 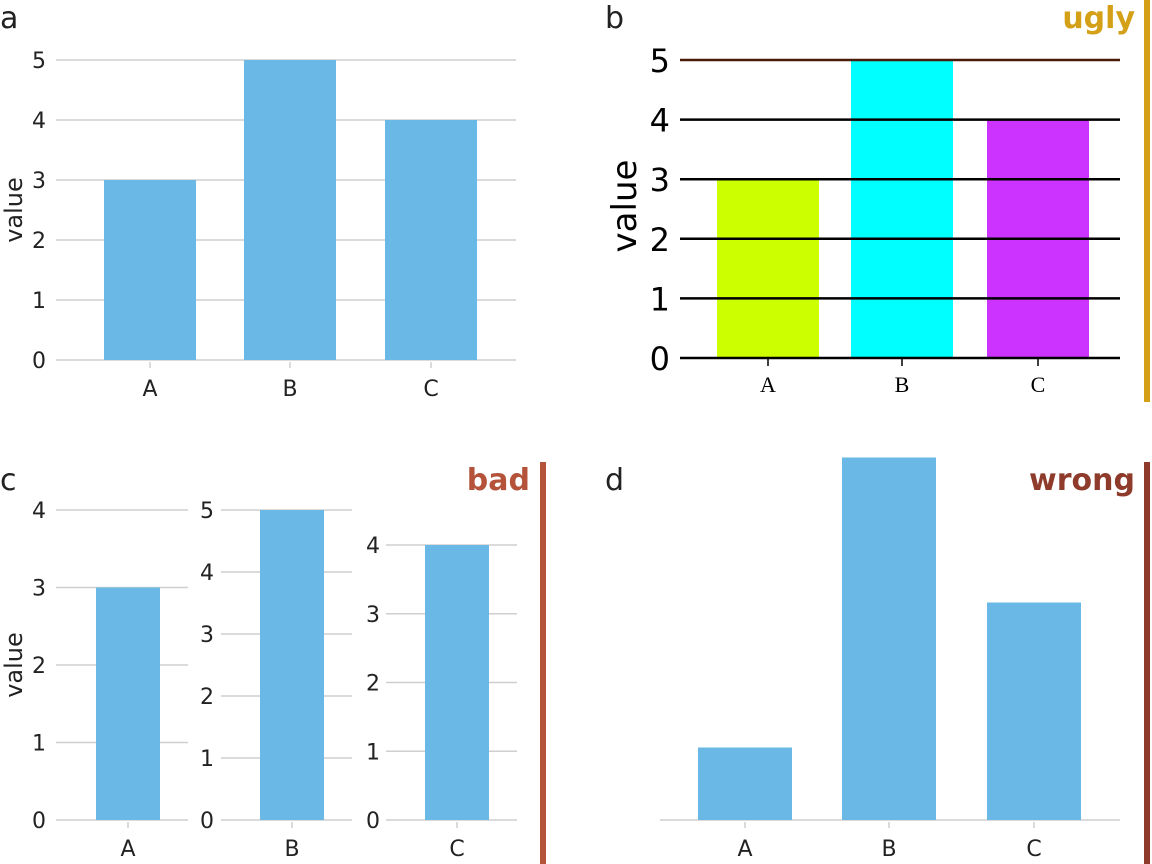 What do you see at coordinates (498, 480) in the screenshot?
I see `panel-tag-bad: bad` at bounding box center [498, 480].